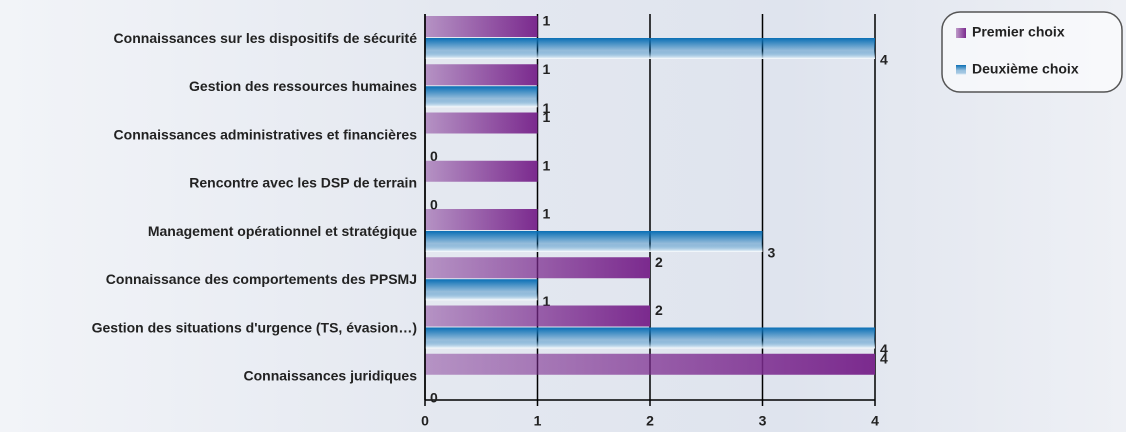 The image size is (1126, 432). Describe the element at coordinates (1018, 32) in the screenshot. I see `legend-label: Premier choix` at that location.